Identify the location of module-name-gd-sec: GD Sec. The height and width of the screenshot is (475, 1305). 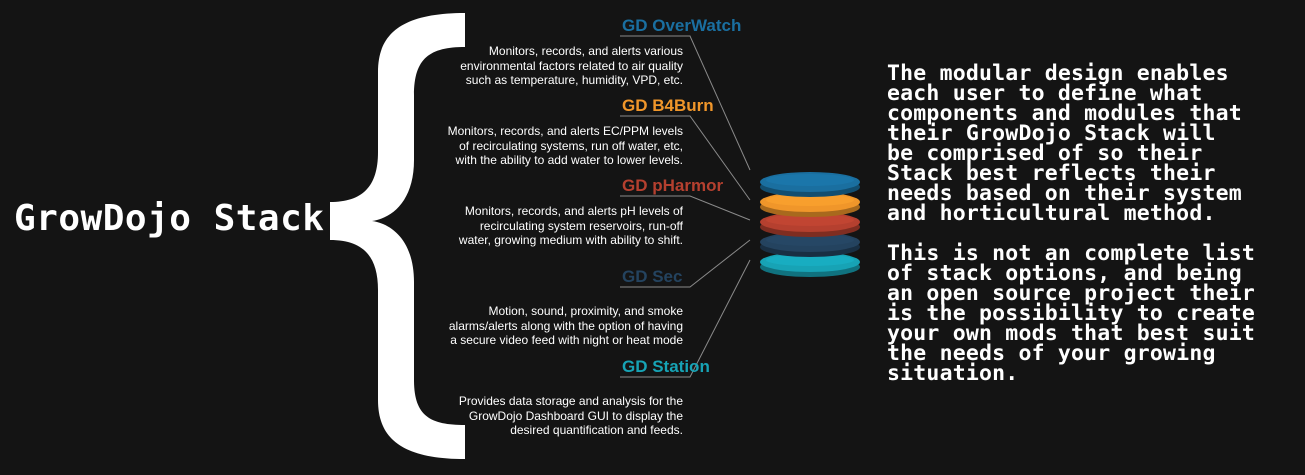
(652, 276).